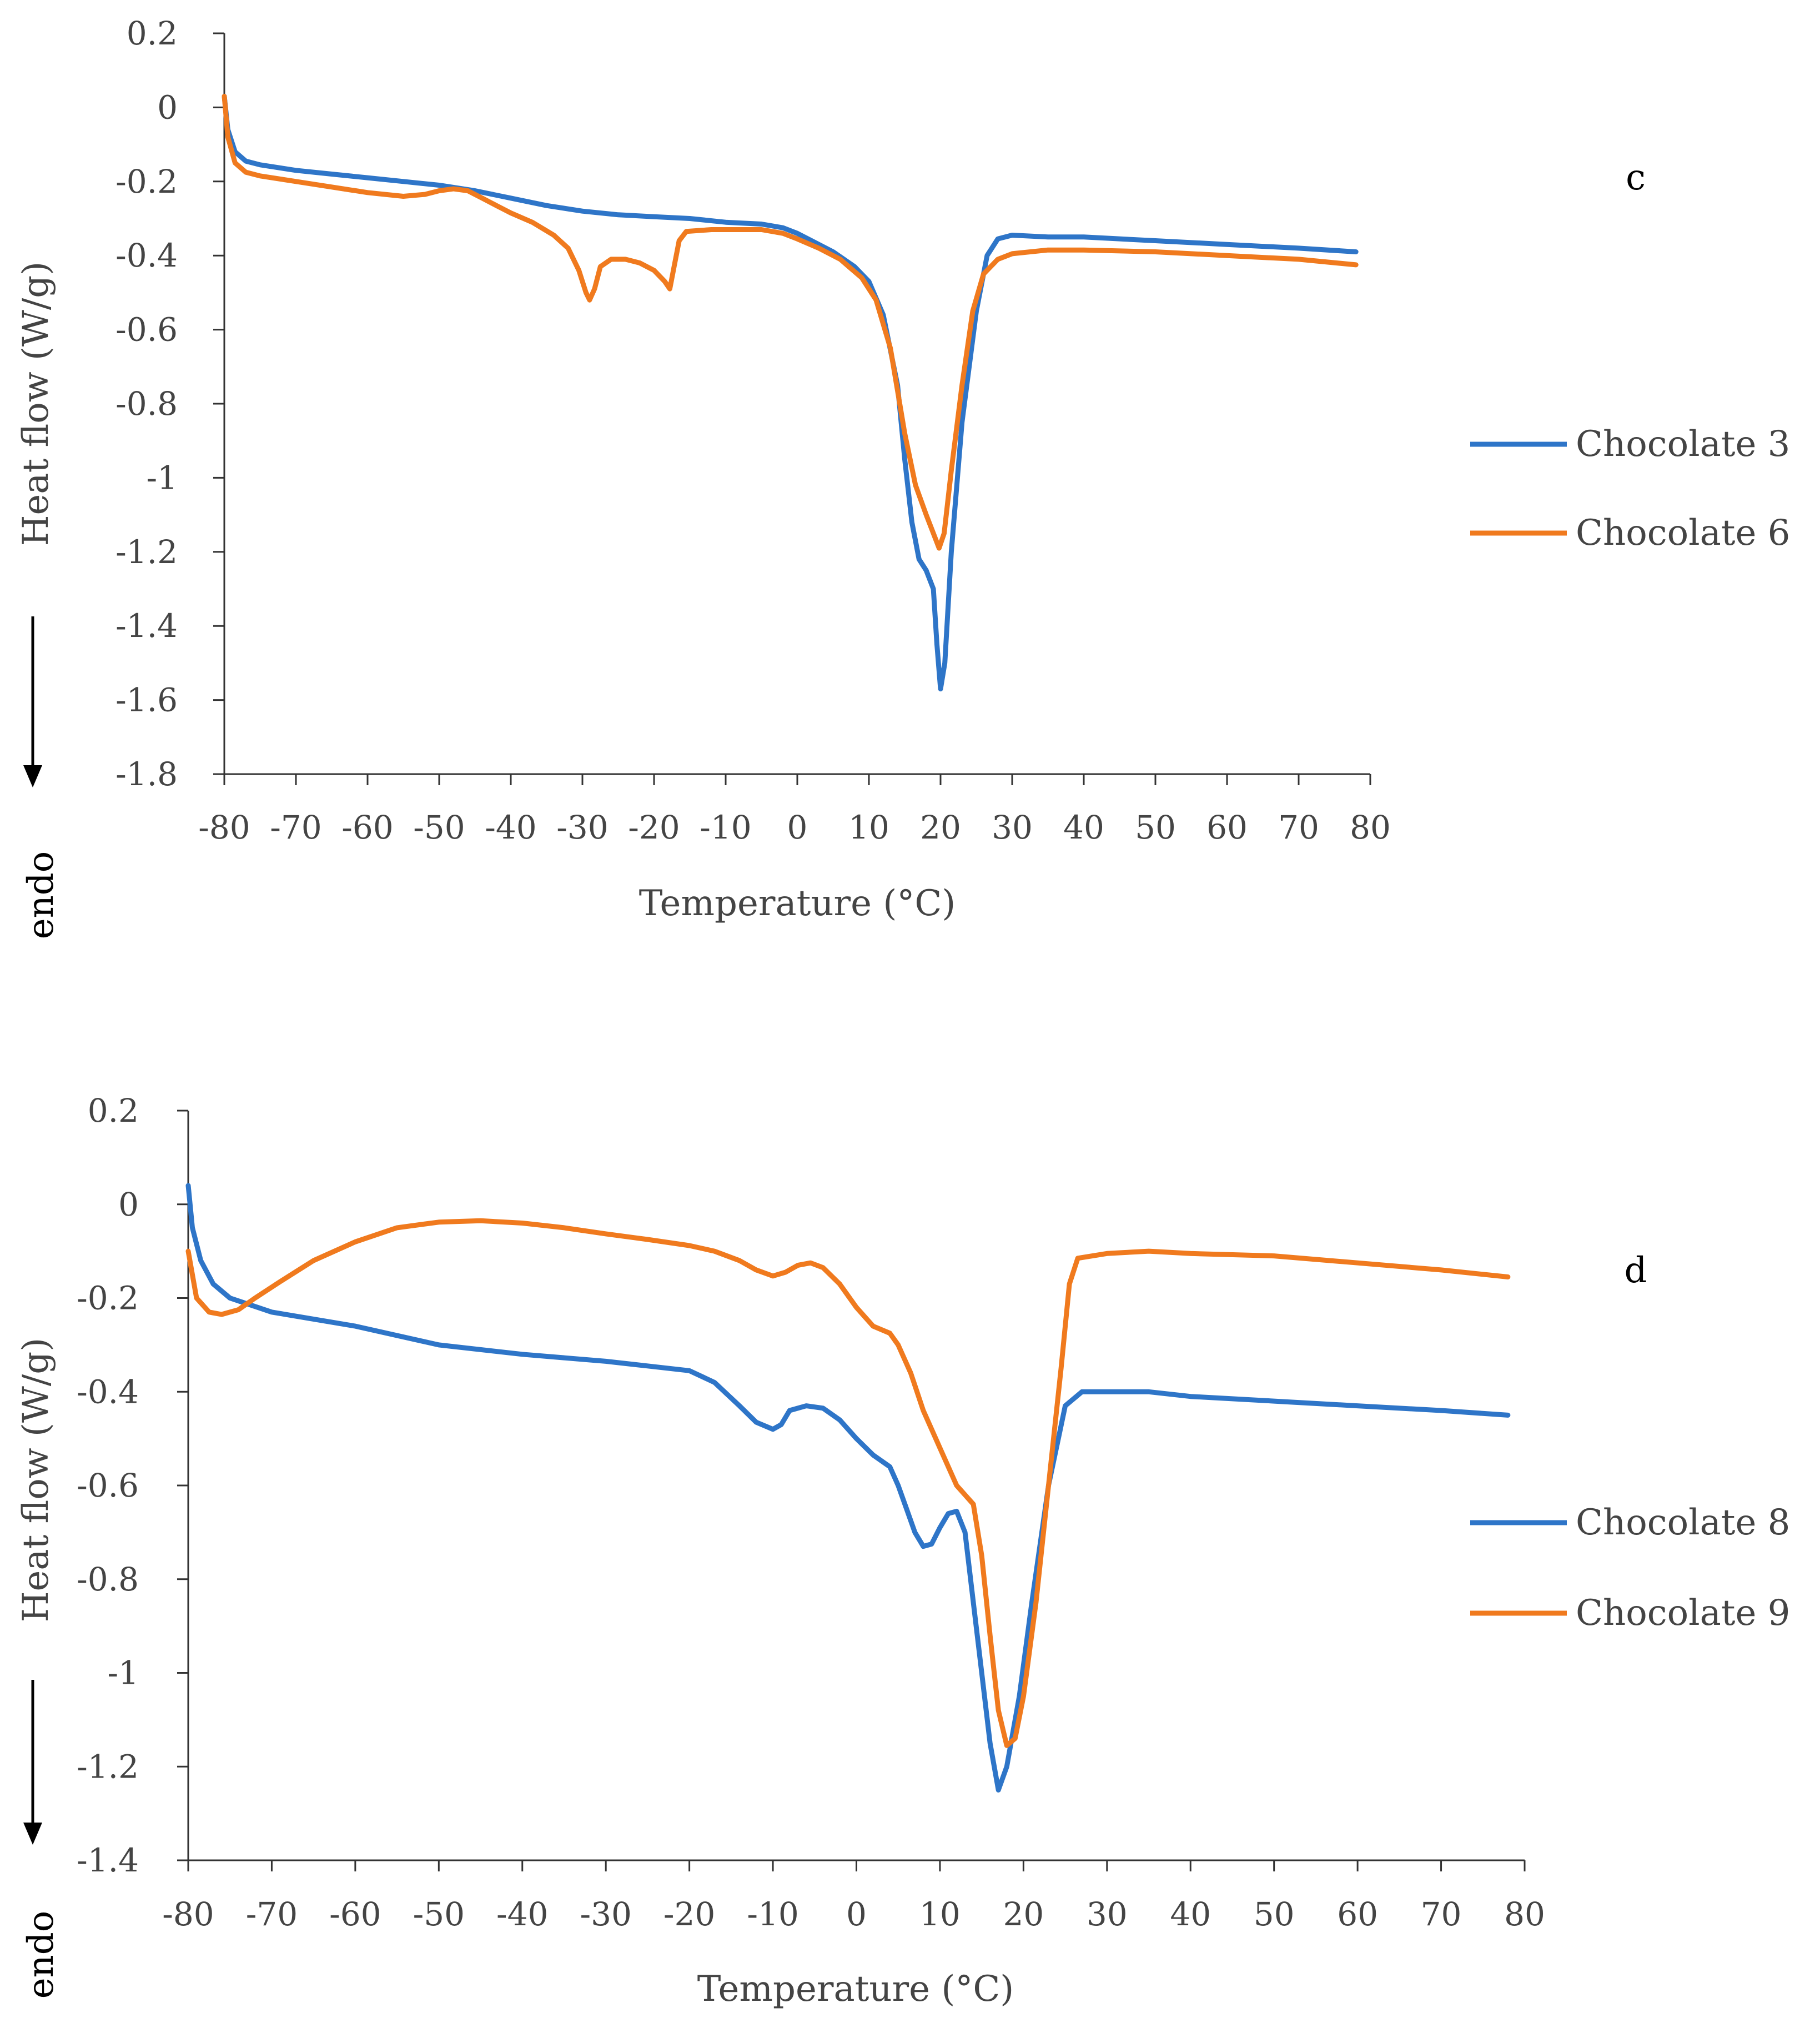  What do you see at coordinates (147, 774) in the screenshot?
I see `y-tick-label: -1.8` at bounding box center [147, 774].